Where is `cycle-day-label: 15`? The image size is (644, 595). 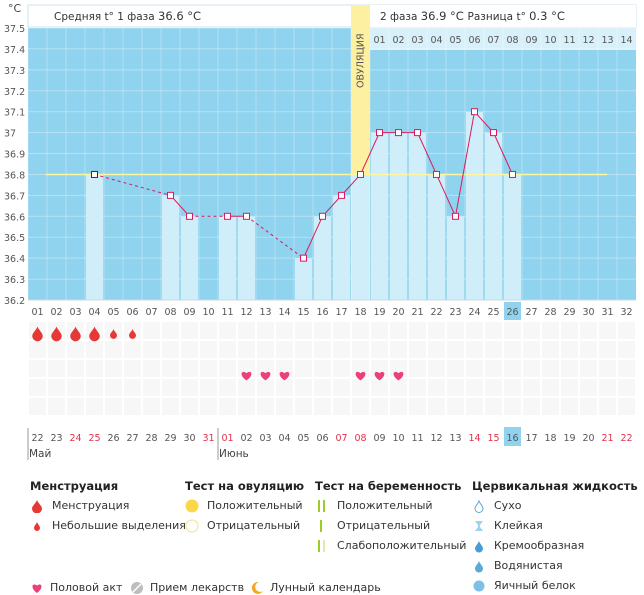 cycle-day-label: 15 is located at coordinates (303, 312).